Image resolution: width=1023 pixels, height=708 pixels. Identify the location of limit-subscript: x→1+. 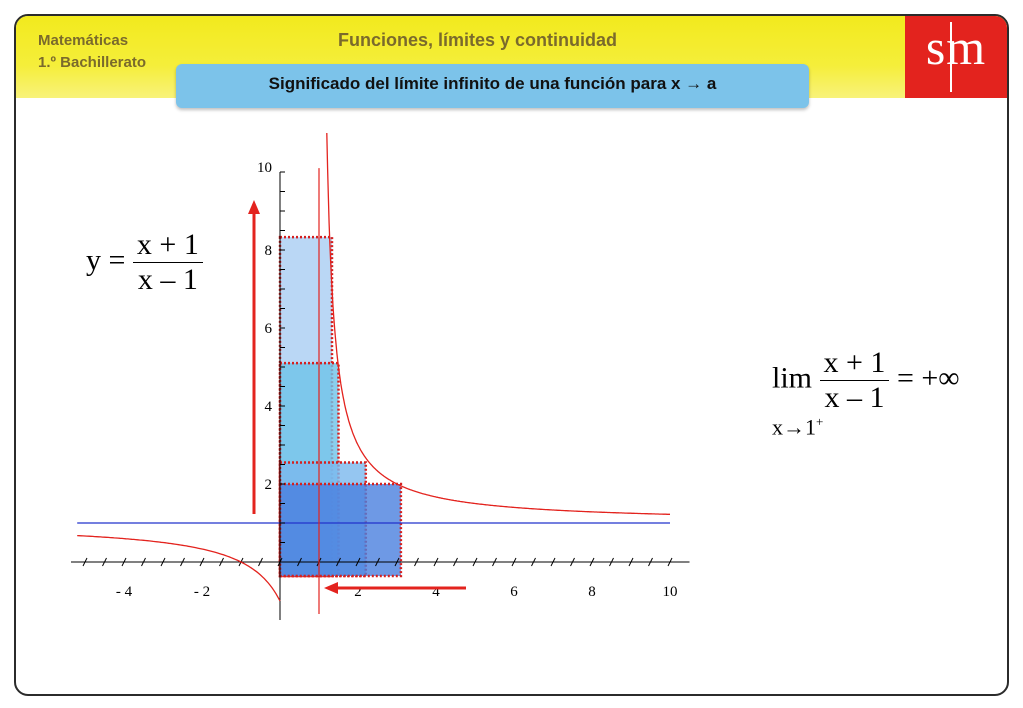
(797, 427).